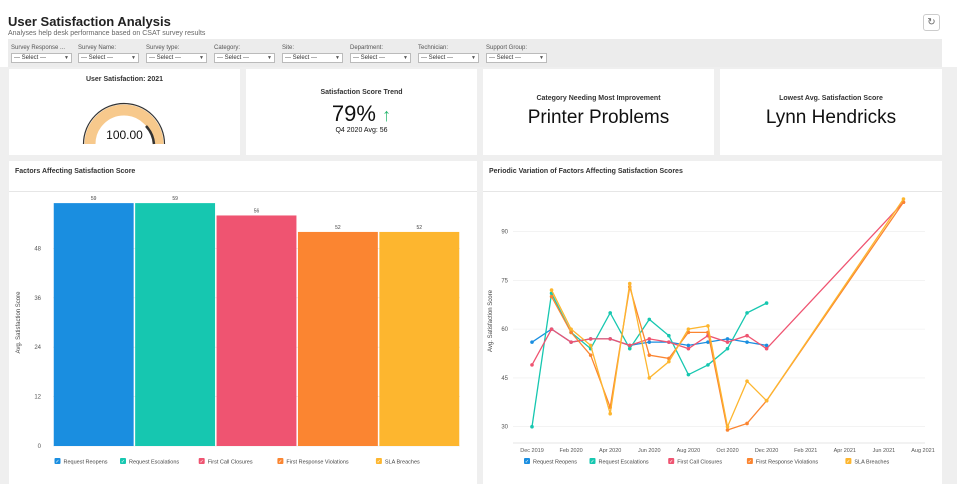  What do you see at coordinates (150, 135) in the screenshot?
I see `gauge-needle-arc` at bounding box center [150, 135].